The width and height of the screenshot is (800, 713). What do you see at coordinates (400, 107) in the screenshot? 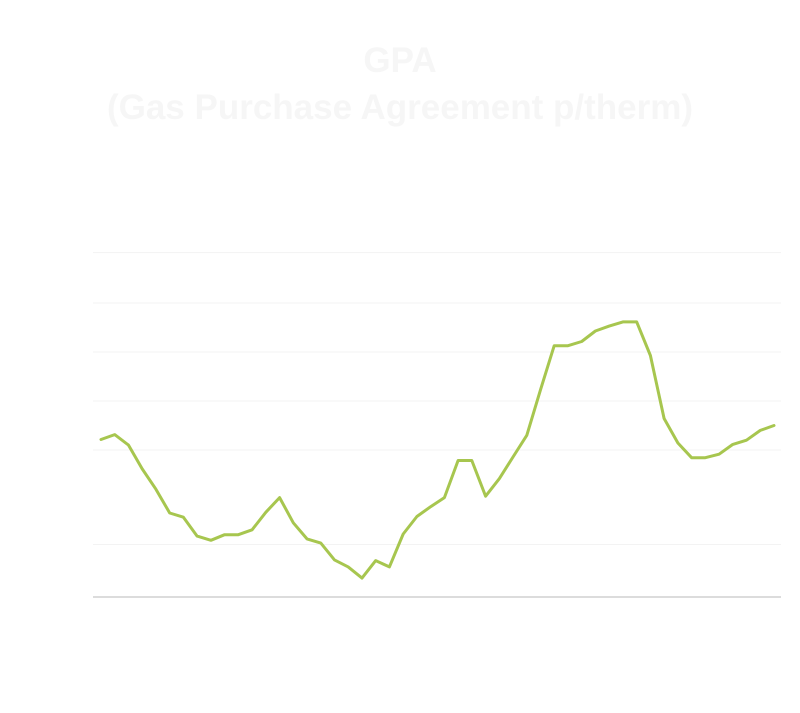
I see `chart-subtitle: (Gas Purchase Agreement p/therm)` at bounding box center [400, 107].